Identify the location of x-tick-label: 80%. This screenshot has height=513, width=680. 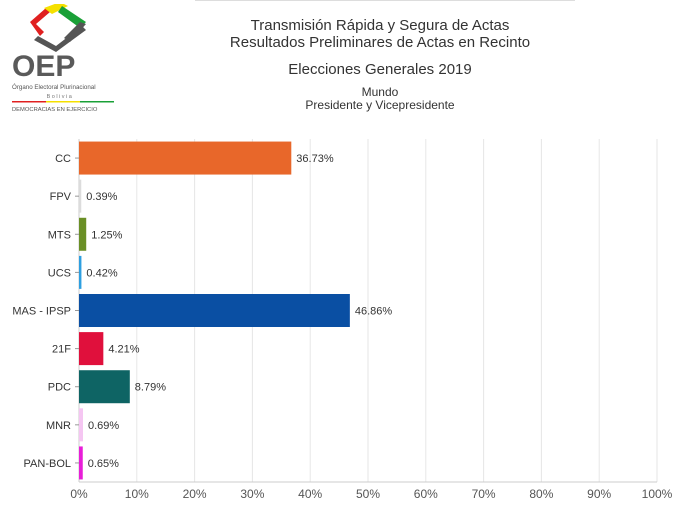
(541, 494).